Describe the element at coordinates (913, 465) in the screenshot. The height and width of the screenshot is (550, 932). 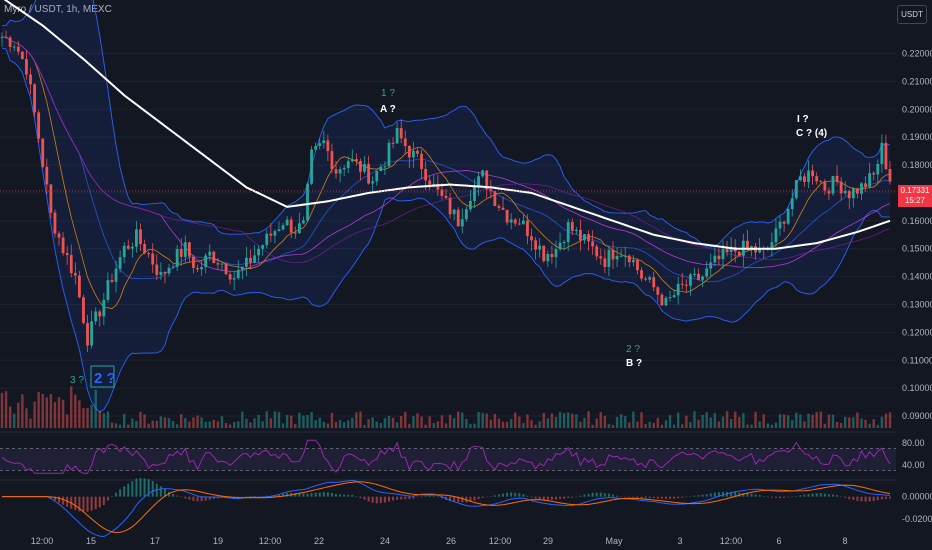
I see `price-axis-label: 40.00` at that location.